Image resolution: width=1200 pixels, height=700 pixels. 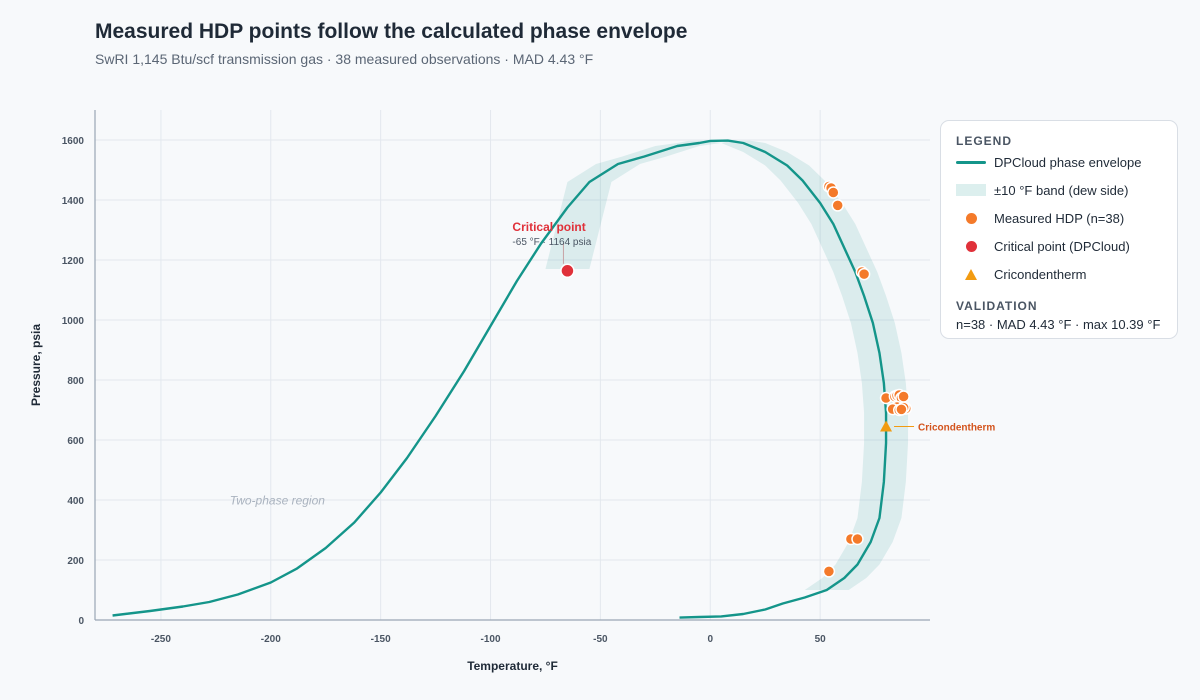 What do you see at coordinates (1040, 274) in the screenshot?
I see `legend-item-label: Cricondentherm` at bounding box center [1040, 274].